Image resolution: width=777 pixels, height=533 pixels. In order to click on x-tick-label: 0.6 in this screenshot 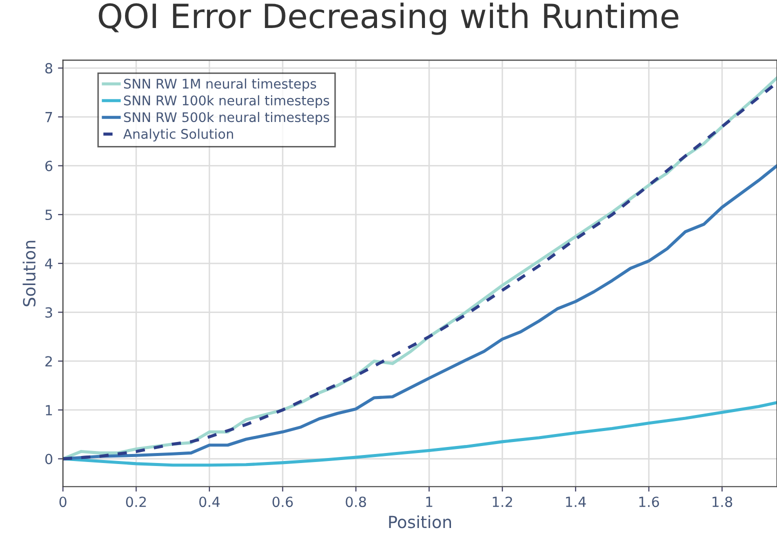, I will do `click(282, 502)`.